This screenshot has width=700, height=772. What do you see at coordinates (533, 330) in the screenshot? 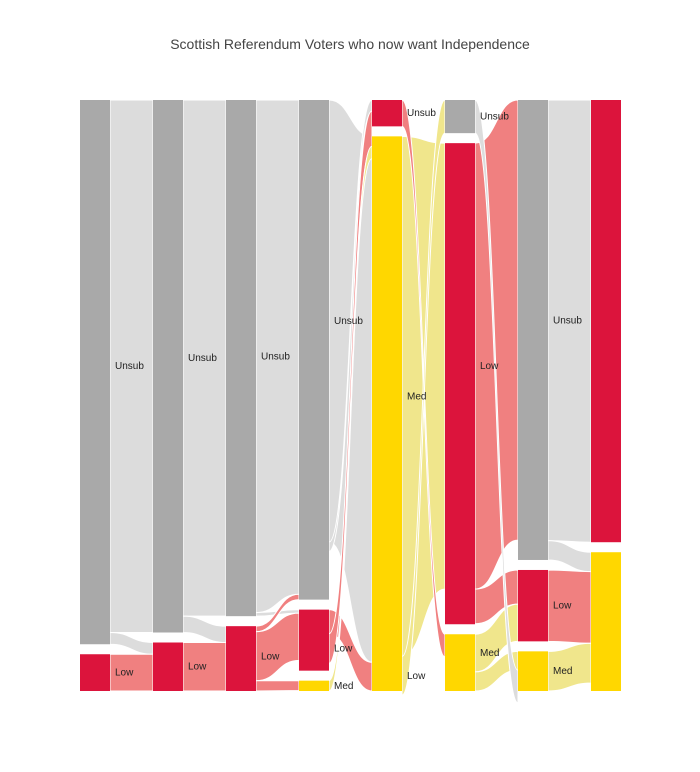
I see `node-6-unsub` at bounding box center [533, 330].